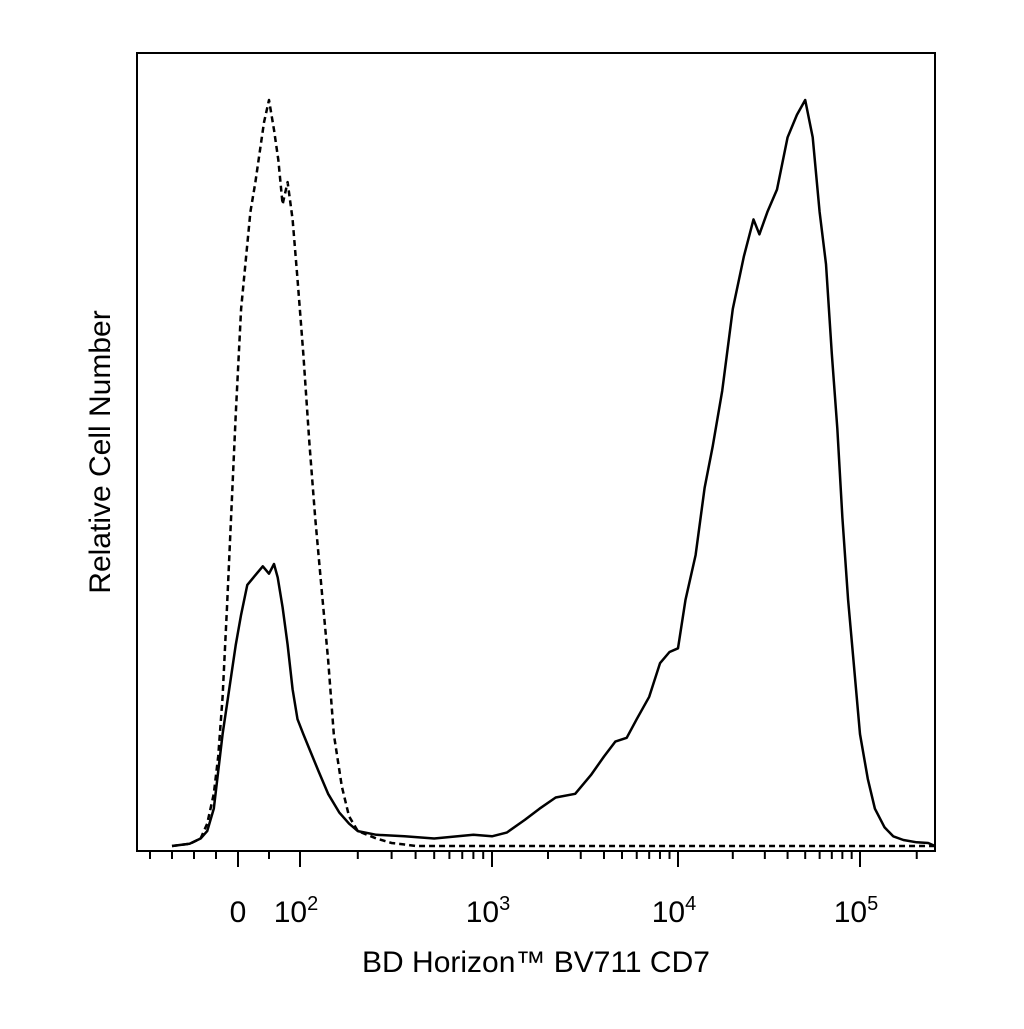 The width and height of the screenshot is (1024, 1029). Describe the element at coordinates (674, 911) in the screenshot. I see `x-tick-label: 10⁴` at that location.